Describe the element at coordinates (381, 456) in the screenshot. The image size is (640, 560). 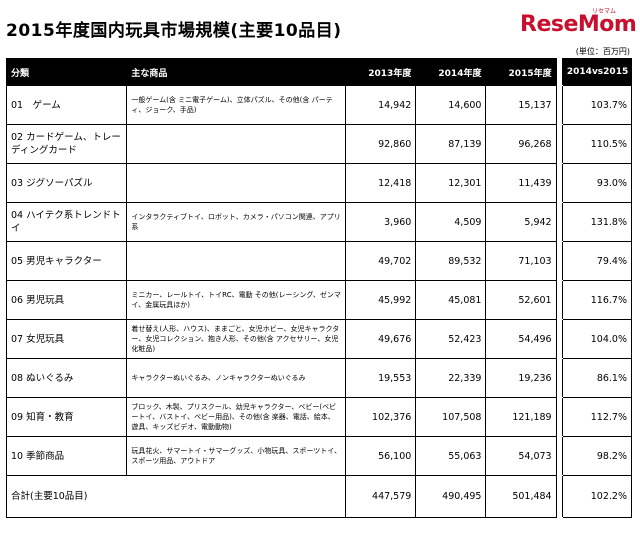
I see `value-2013-cell: 56,100` at that location.